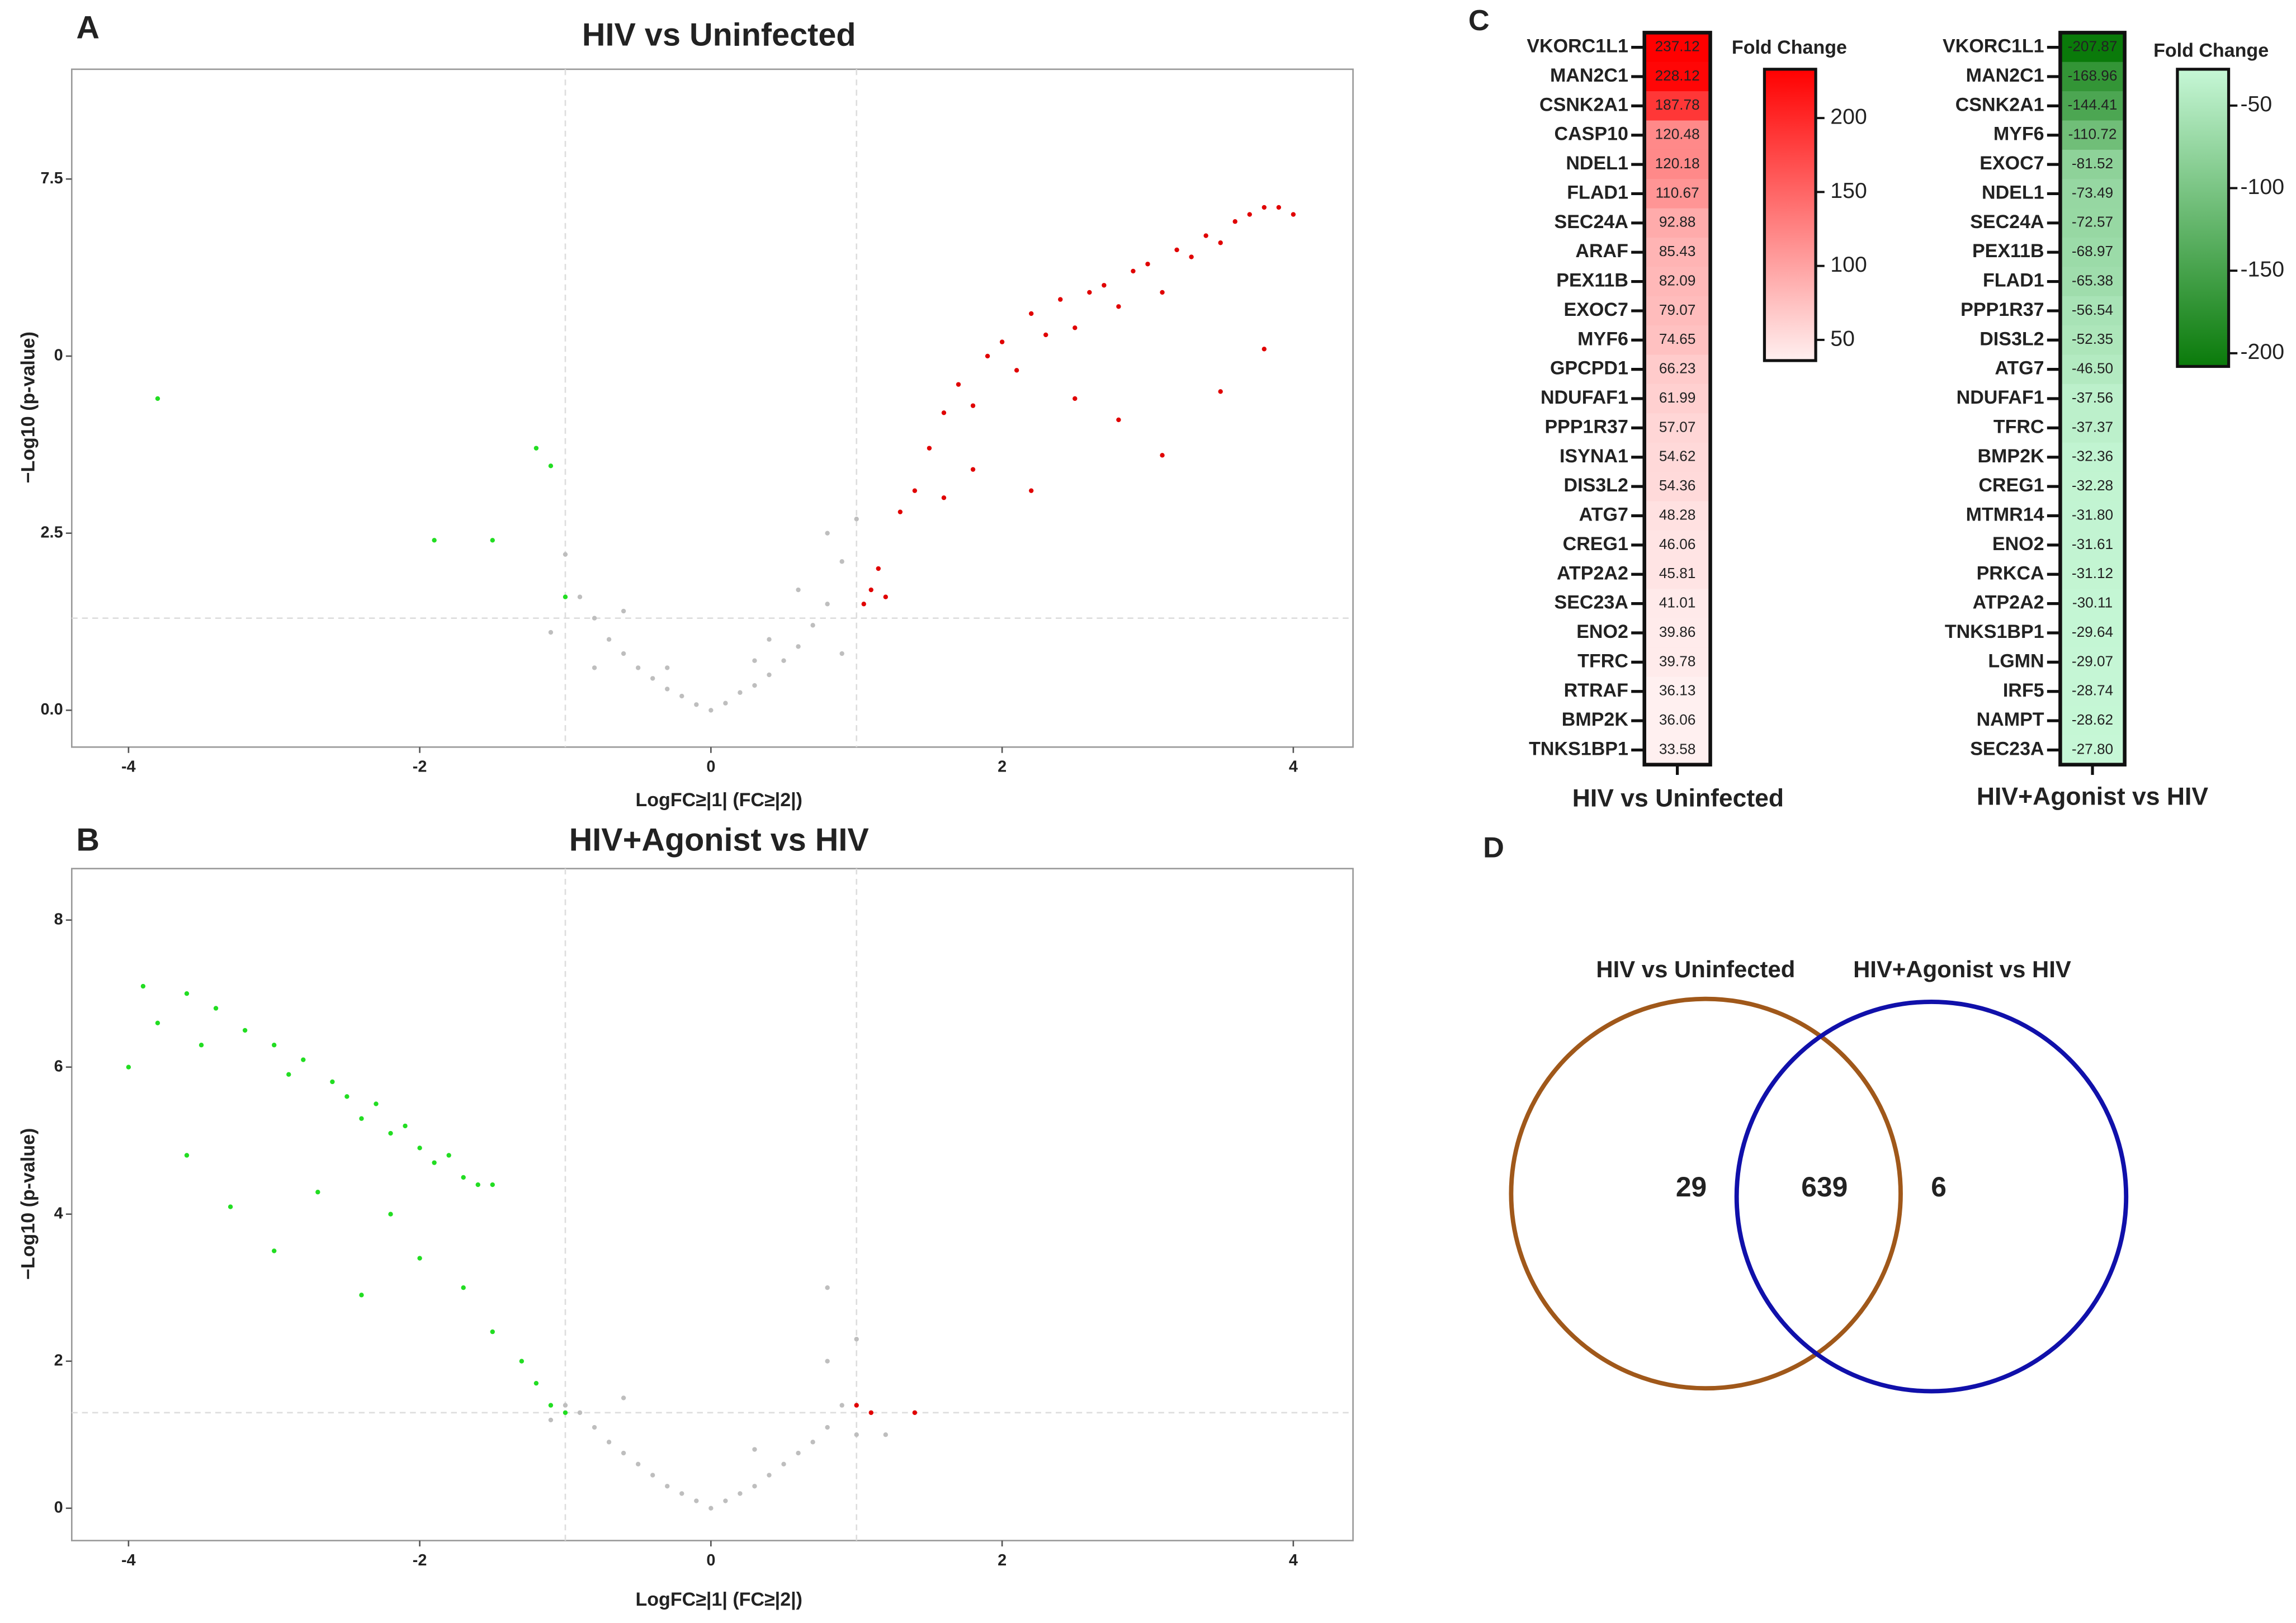  Describe the element at coordinates (718, 800) in the screenshot. I see `x-axis-title: LogFC≥|1| (FC≥|2|)` at that location.